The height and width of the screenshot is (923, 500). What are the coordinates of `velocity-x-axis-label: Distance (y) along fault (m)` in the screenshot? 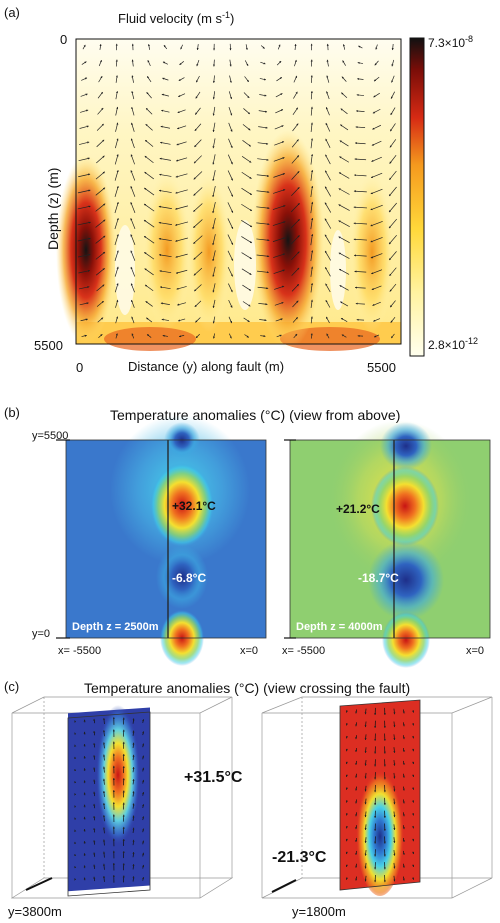 It's located at (206, 366).